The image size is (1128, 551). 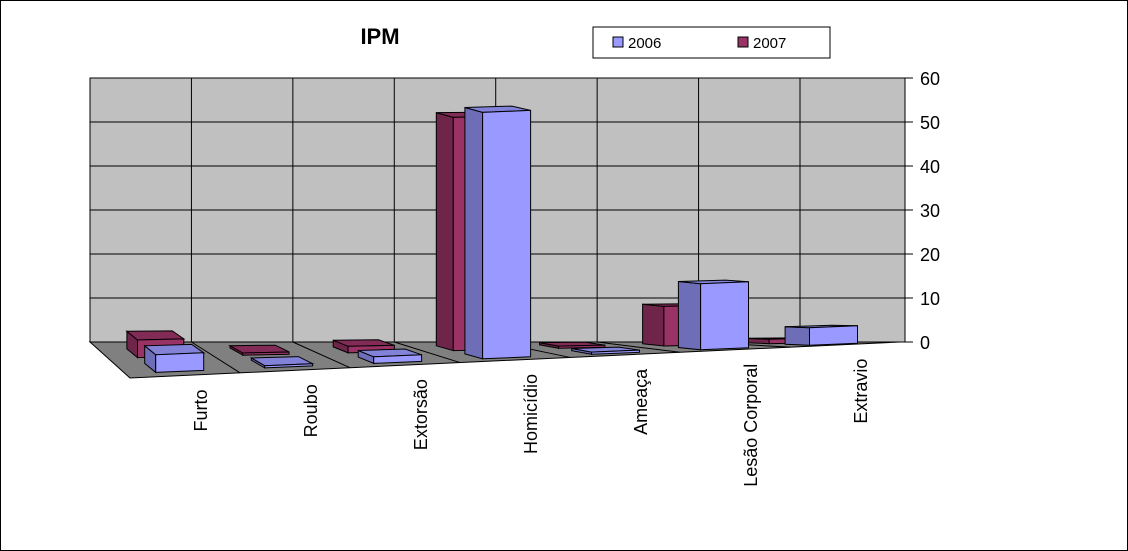 I want to click on x-tick-label: Furto, so click(x=201, y=410).